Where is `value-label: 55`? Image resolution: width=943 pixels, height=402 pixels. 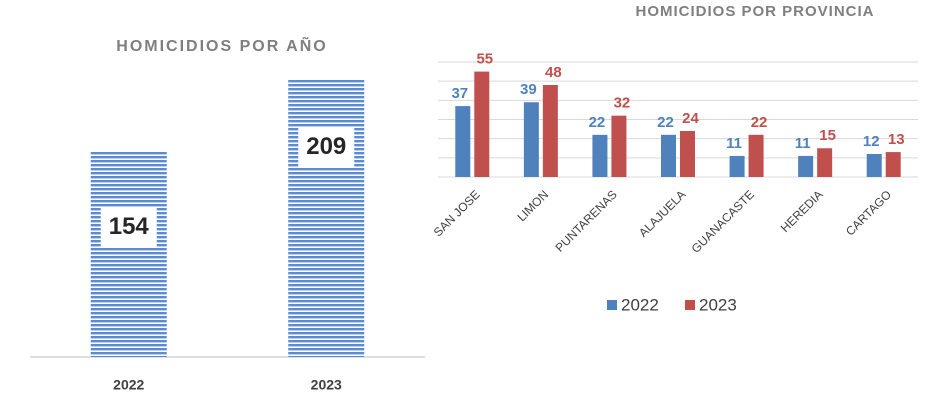 value-label: 55 is located at coordinates (484, 59).